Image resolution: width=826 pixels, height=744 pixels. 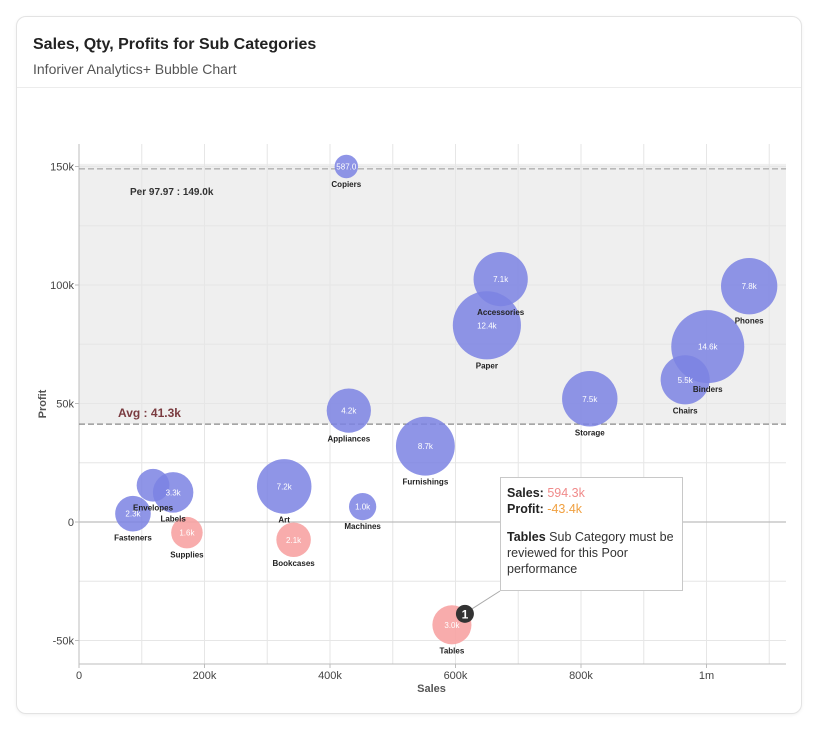 I want to click on bubble-name-label: Fasteners, so click(x=133, y=538).